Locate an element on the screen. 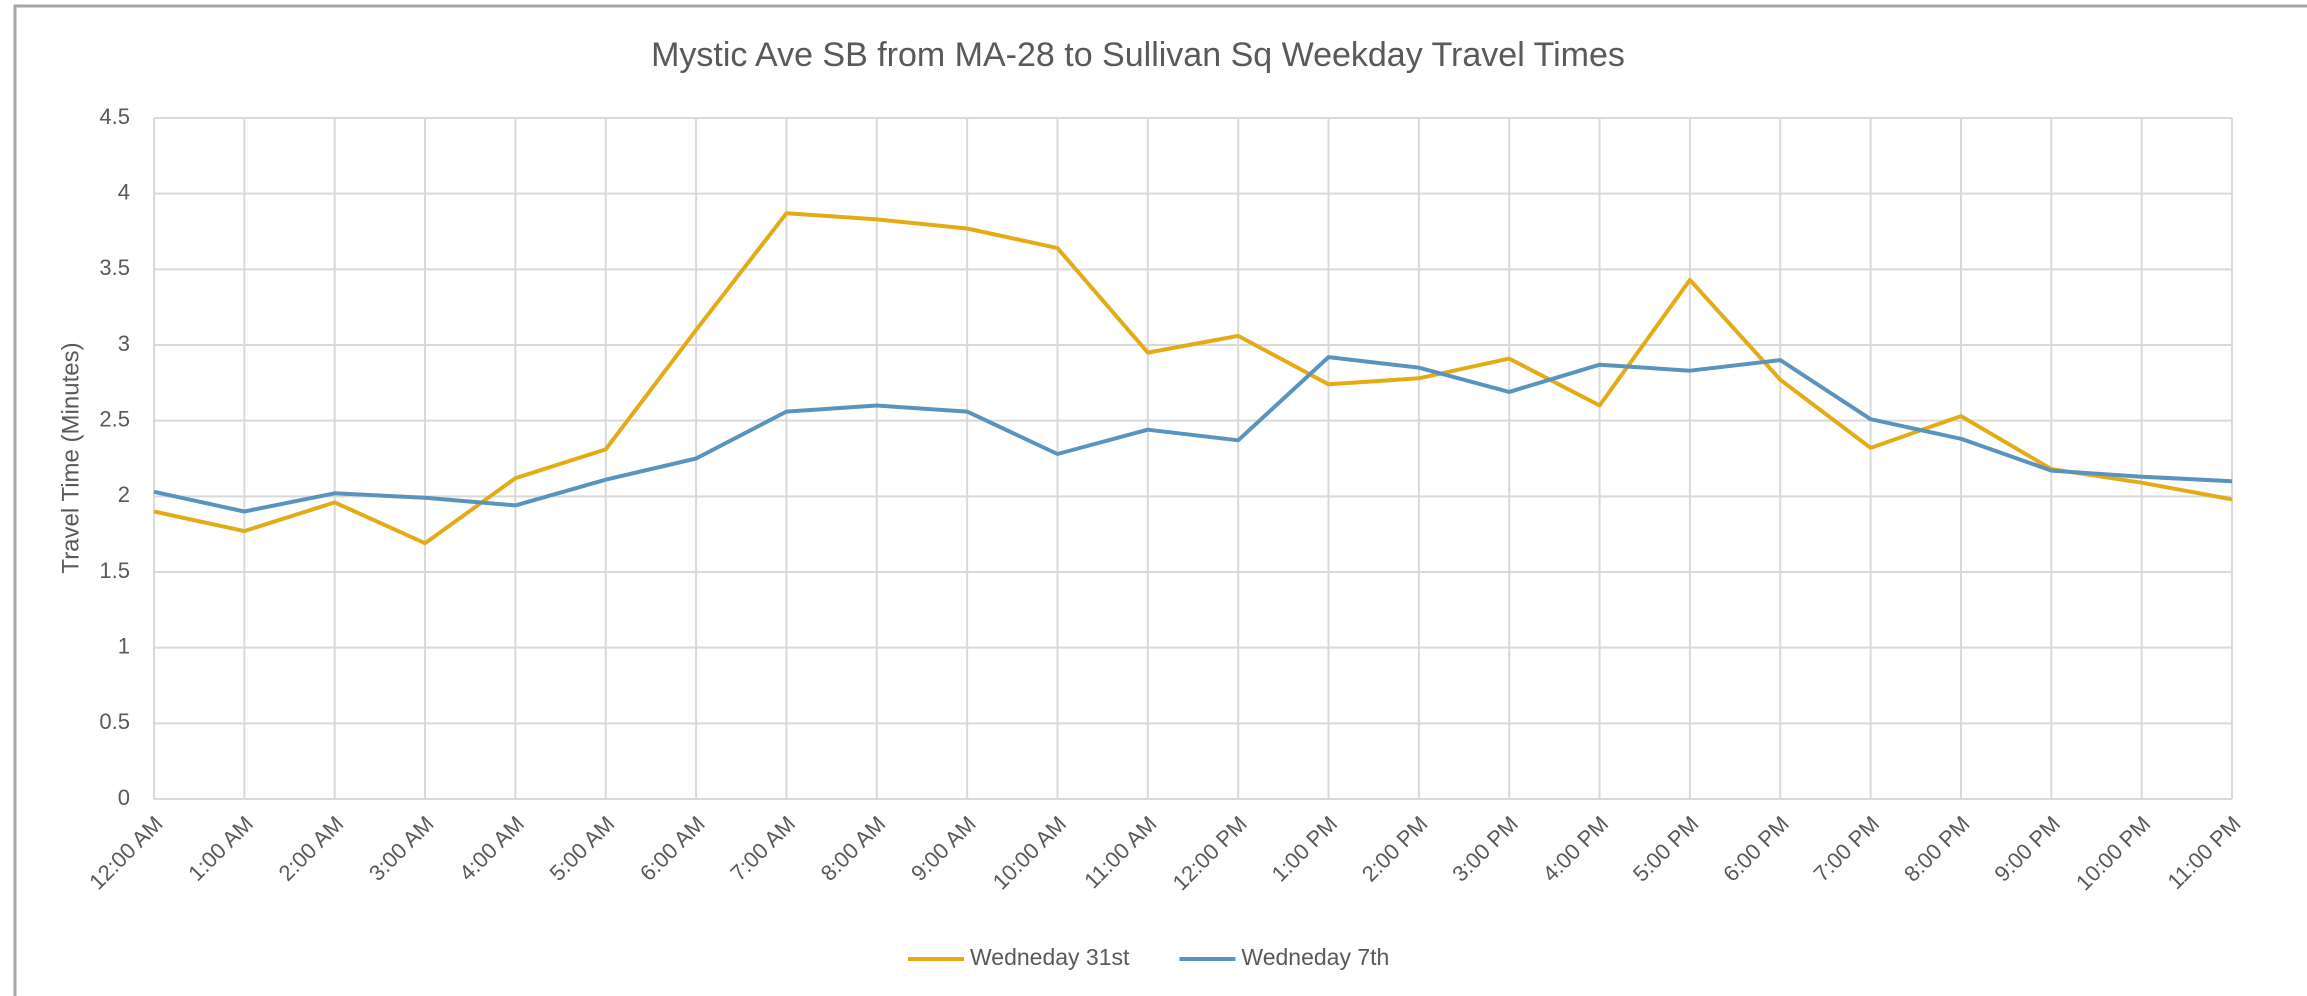 Image resolution: width=2307 pixels, height=996 pixels. x-tick-label: 10:00 PM is located at coordinates (2113, 853).